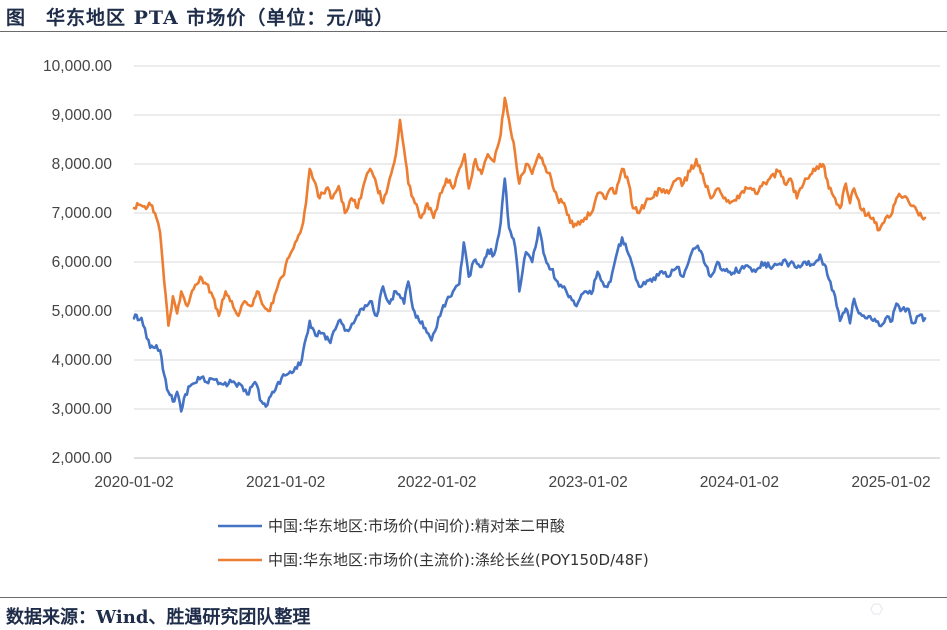 This screenshot has width=947, height=630. I want to click on x-tick-label: 2025-01-02, so click(890, 482).